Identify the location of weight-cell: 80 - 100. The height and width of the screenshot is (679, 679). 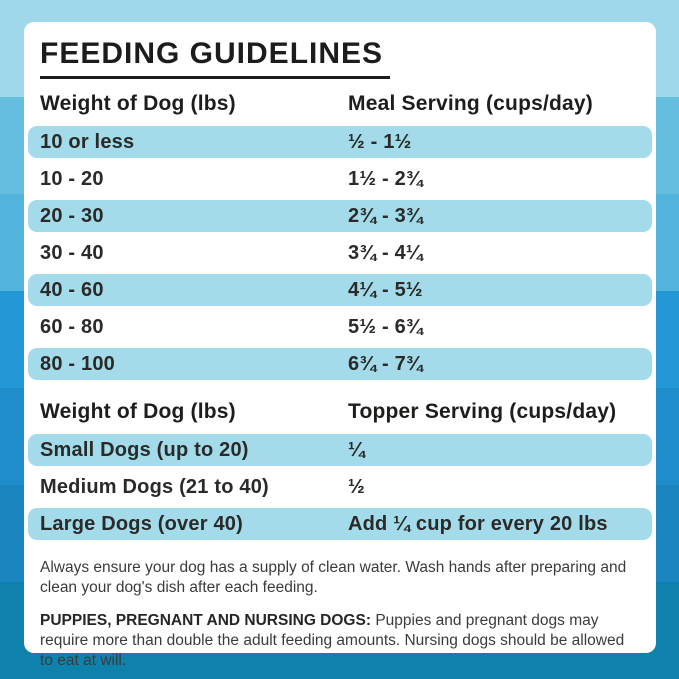
(77, 363).